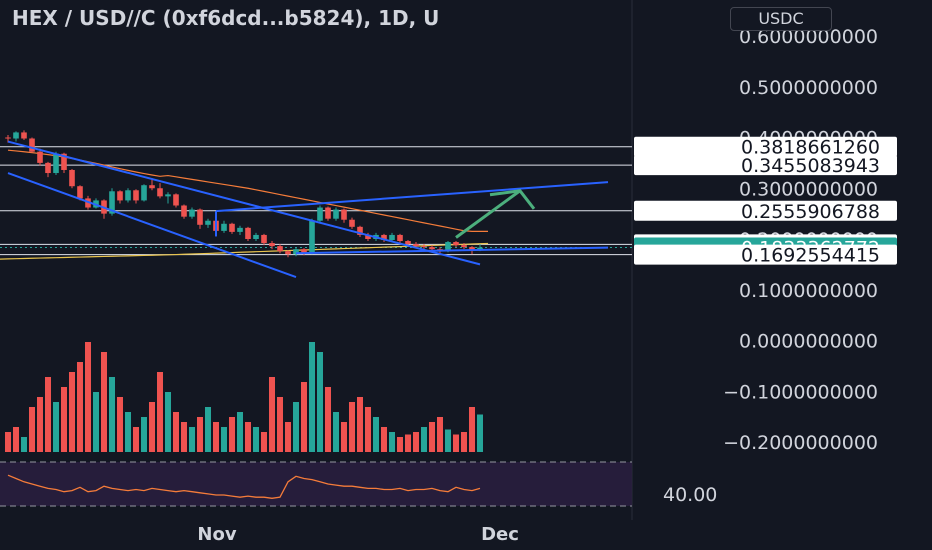 The width and height of the screenshot is (932, 550). What do you see at coordinates (810, 166) in the screenshot?
I see `price-level-label: 0.3455083943` at bounding box center [810, 166].